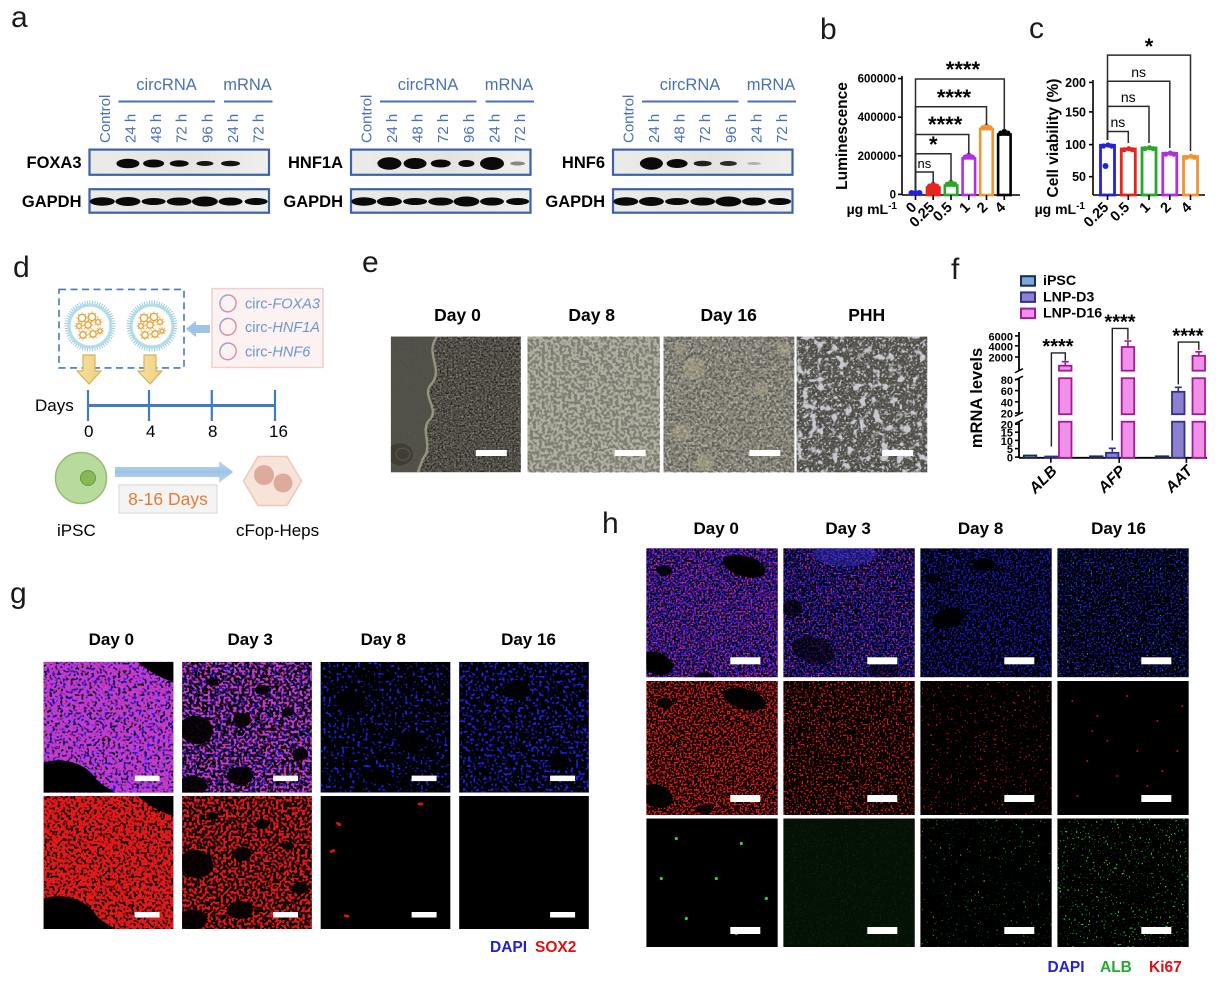  What do you see at coordinates (1001, 337) in the screenshot?
I see `svg-text: 6000` at bounding box center [1001, 337].